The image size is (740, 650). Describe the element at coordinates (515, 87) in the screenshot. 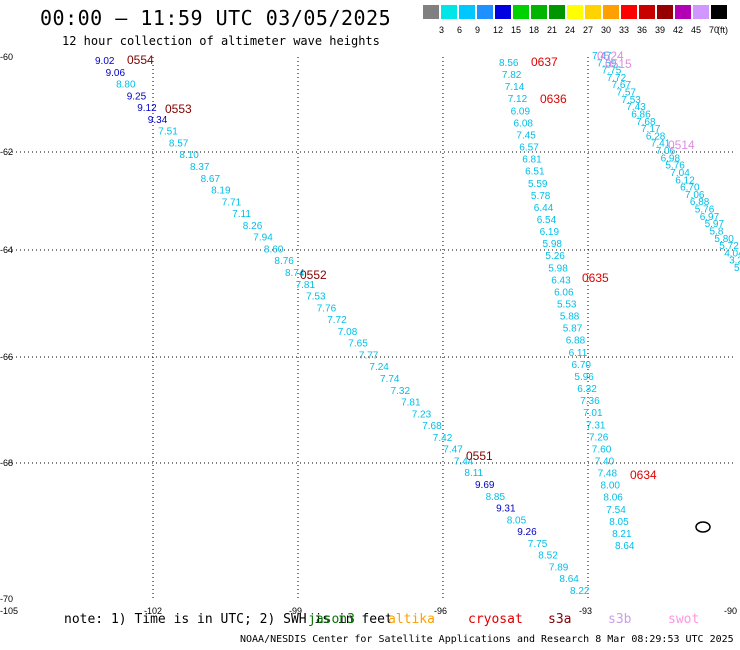

I see `wave-height-value: 7.14` at that location.